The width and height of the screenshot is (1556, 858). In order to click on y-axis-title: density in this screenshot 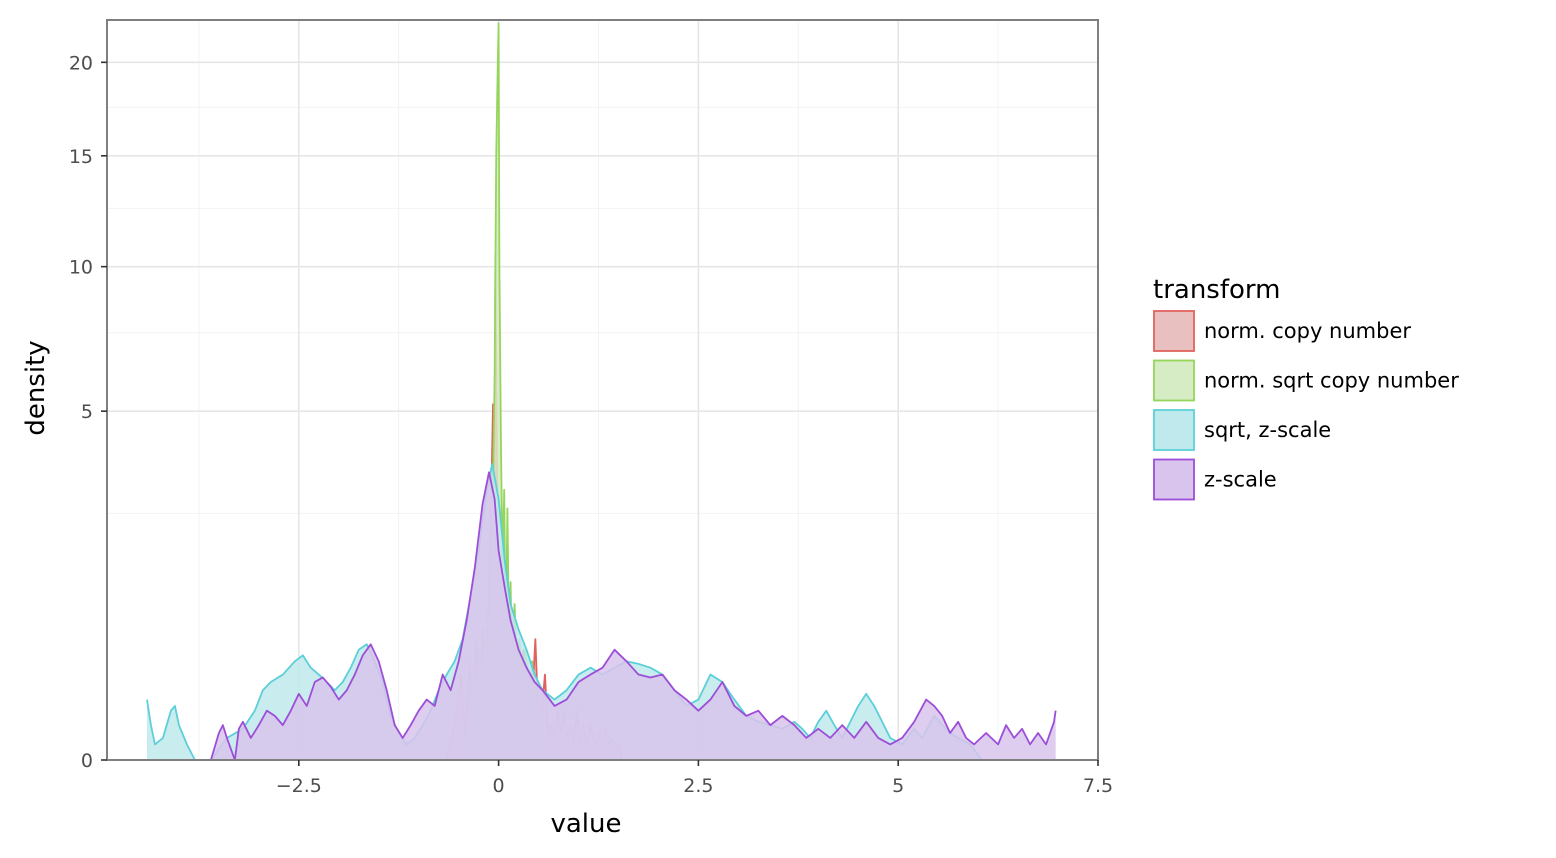, I will do `click(36, 387)`.